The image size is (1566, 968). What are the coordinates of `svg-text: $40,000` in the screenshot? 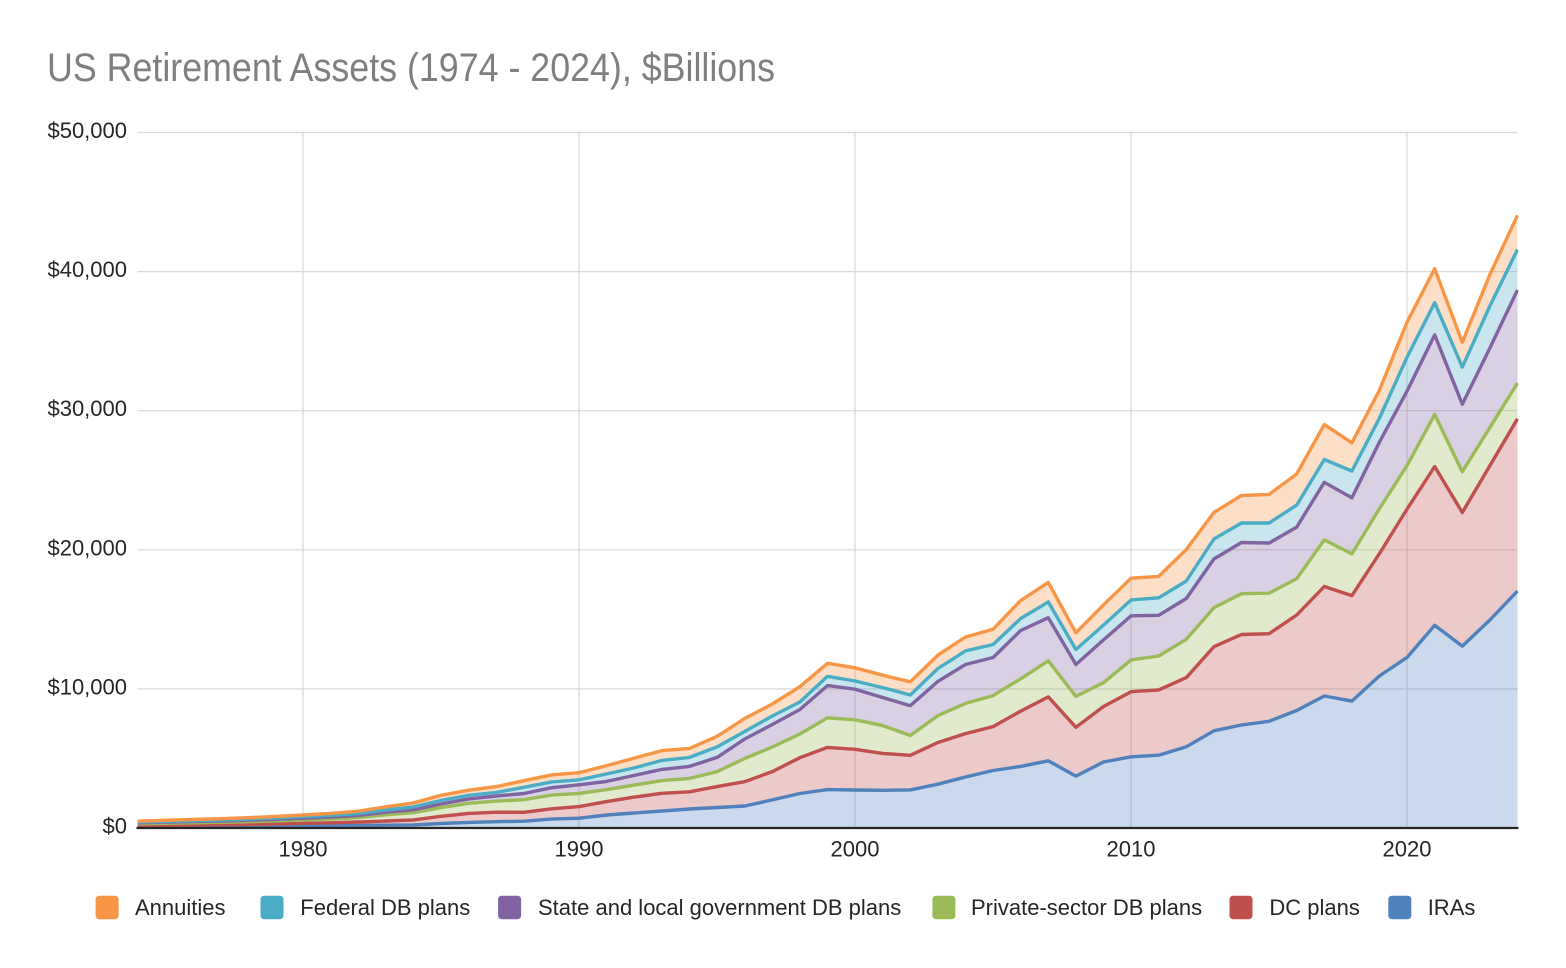 It's located at (87, 269).